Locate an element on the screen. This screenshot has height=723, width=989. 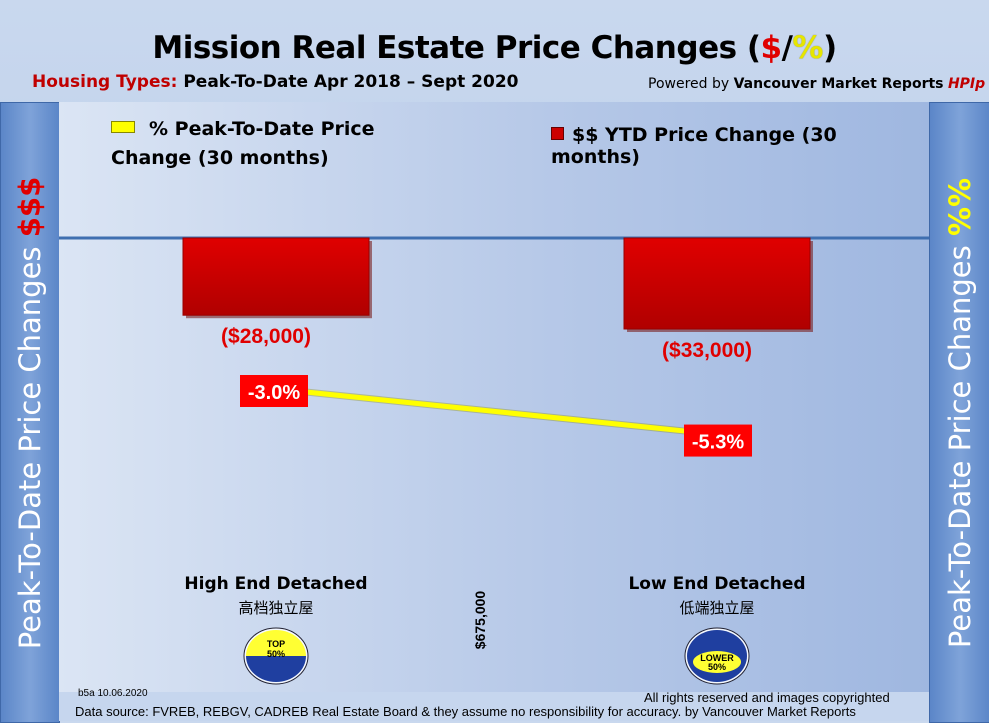
chart-title: Mission Real Estate Price Changes ($/%) is located at coordinates (494, 48).